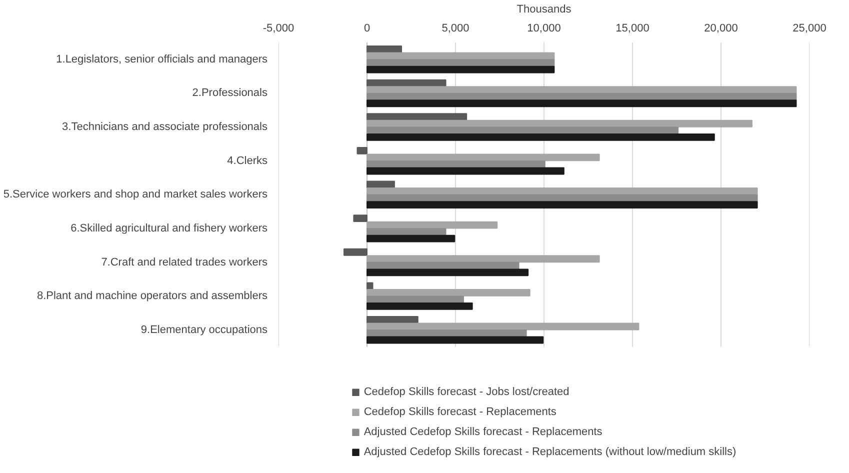 This screenshot has height=473, width=849. Describe the element at coordinates (467, 392) in the screenshot. I see `legend-label: Cedefop Skills forecast - Jobs lost/created` at that location.